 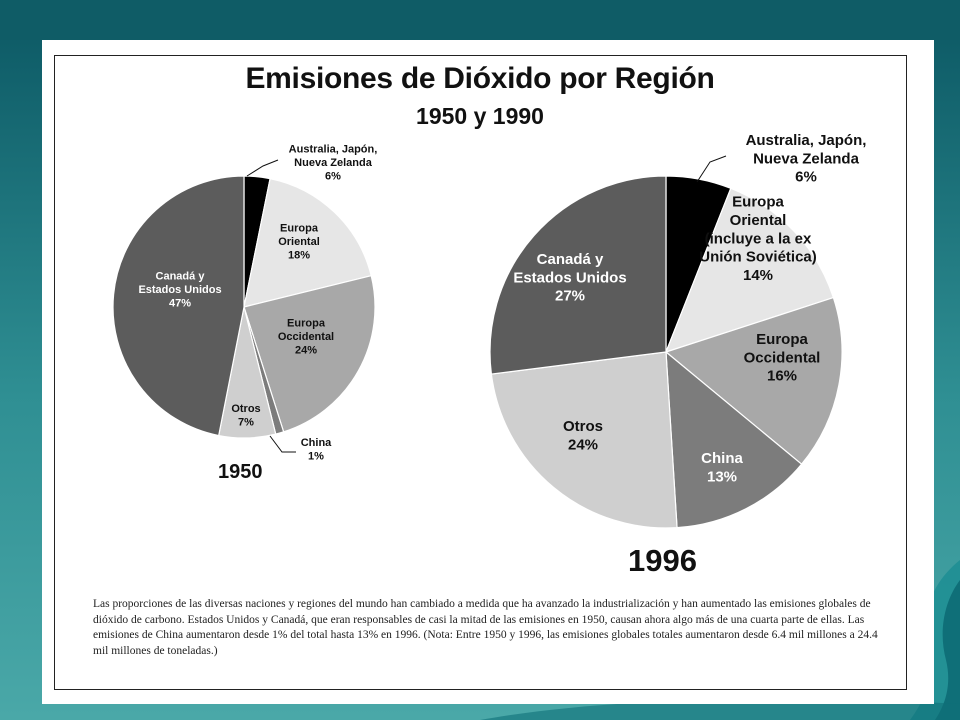 What do you see at coordinates (722, 476) in the screenshot?
I see `slice-label: 13%` at bounding box center [722, 476].